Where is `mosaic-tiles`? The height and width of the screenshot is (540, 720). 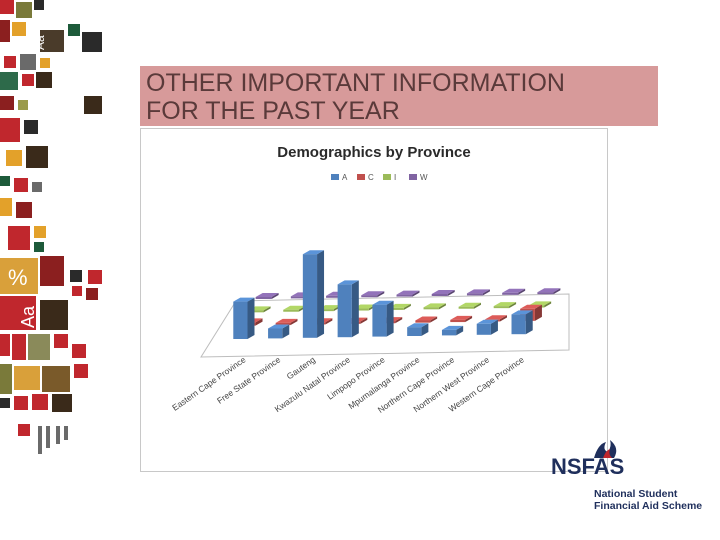 mosaic-tiles is located at coordinates (51, 227).